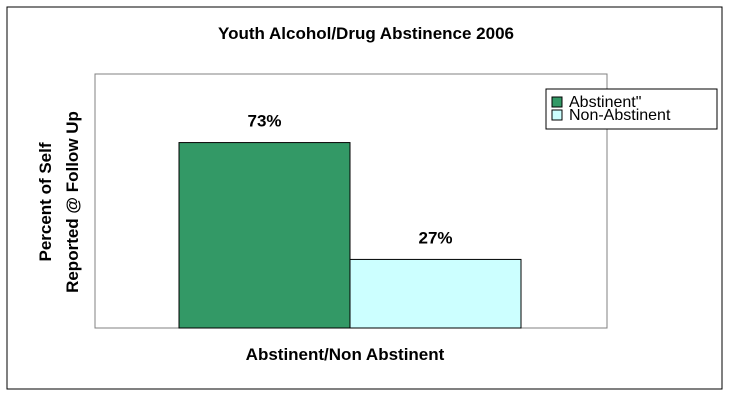  What do you see at coordinates (345, 354) in the screenshot?
I see `x-axis-label: Abstinent/Non Abstinent` at bounding box center [345, 354].